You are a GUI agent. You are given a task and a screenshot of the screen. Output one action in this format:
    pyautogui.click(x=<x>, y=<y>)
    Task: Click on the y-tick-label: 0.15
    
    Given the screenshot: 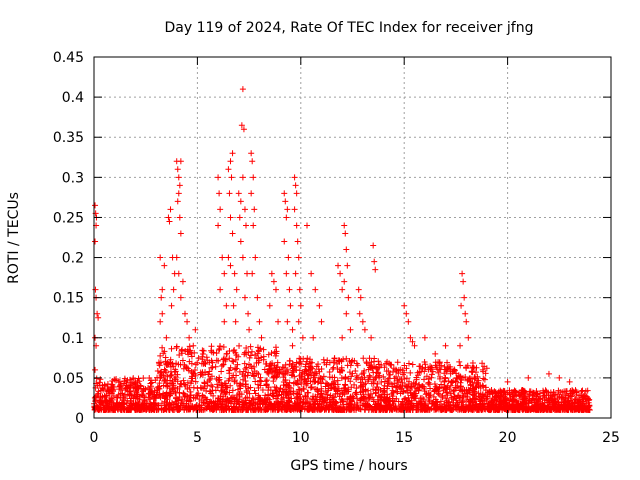 What is the action you would take?
    pyautogui.click(x=68, y=299)
    